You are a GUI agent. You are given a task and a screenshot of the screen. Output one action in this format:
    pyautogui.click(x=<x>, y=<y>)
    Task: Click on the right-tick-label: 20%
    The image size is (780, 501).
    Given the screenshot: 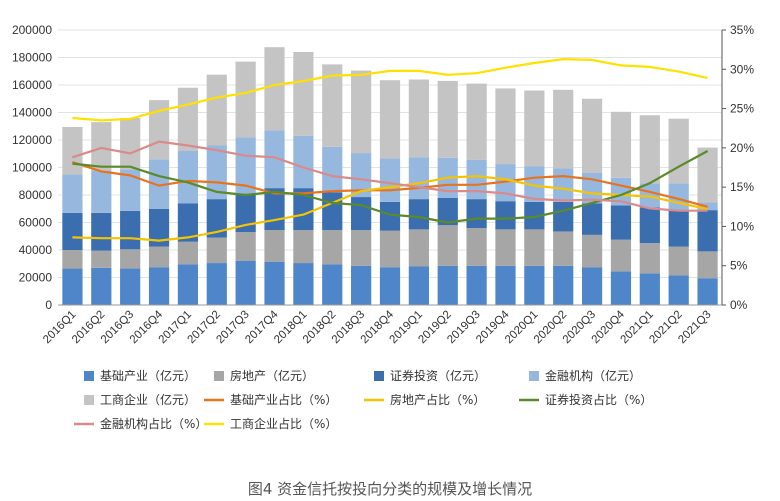 What is the action you would take?
    pyautogui.click(x=742, y=148)
    